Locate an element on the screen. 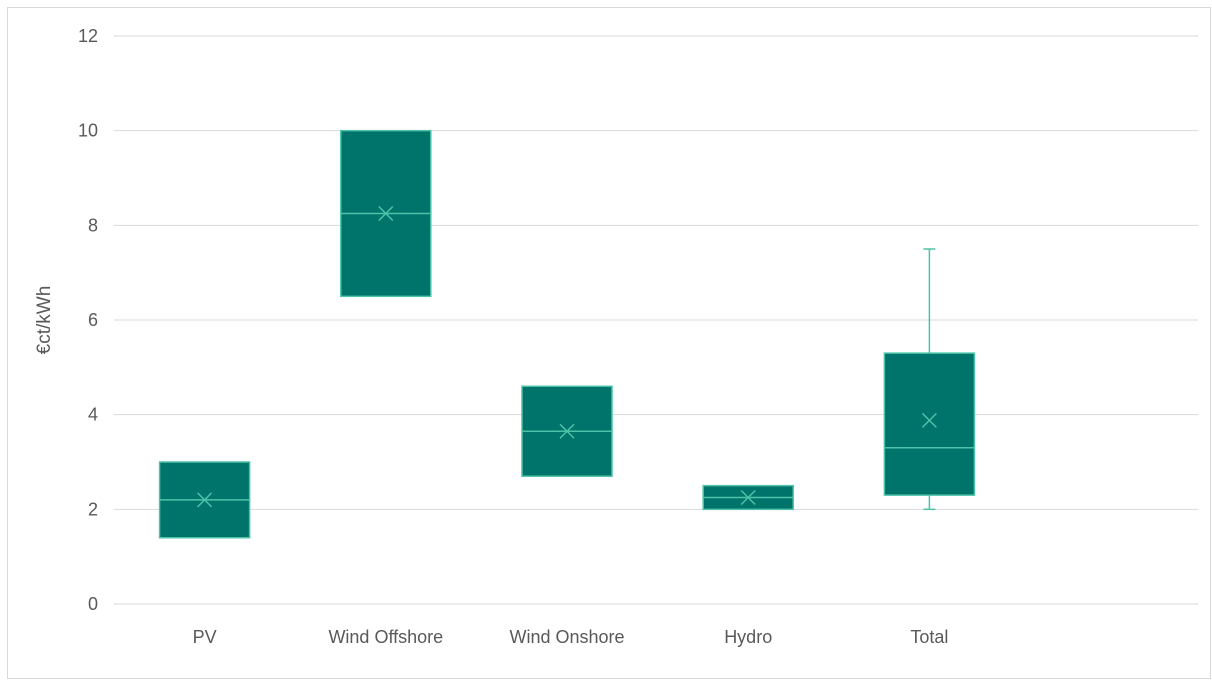 This screenshot has height=680, width=1212. y-tick-label: 8 is located at coordinates (93, 225).